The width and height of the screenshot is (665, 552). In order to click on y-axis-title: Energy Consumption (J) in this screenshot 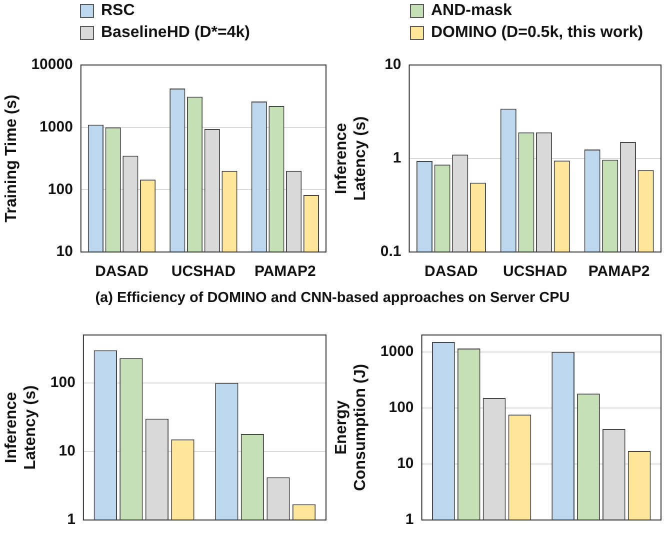, I will do `click(351, 428)`.